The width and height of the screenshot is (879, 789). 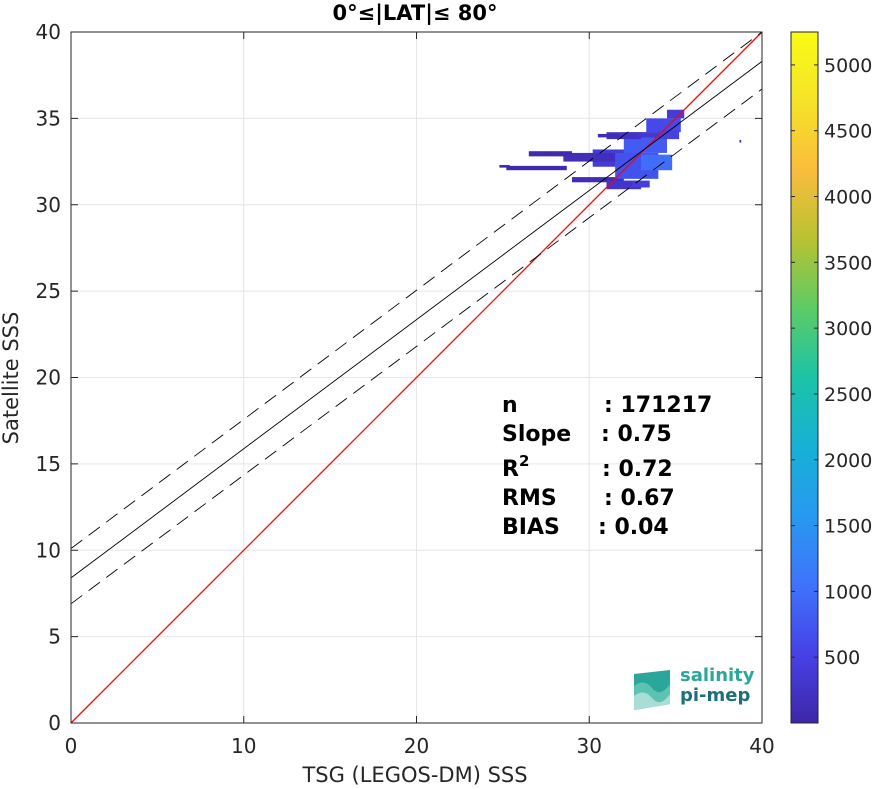 I want to click on stats-label: R2, so click(x=515, y=467).